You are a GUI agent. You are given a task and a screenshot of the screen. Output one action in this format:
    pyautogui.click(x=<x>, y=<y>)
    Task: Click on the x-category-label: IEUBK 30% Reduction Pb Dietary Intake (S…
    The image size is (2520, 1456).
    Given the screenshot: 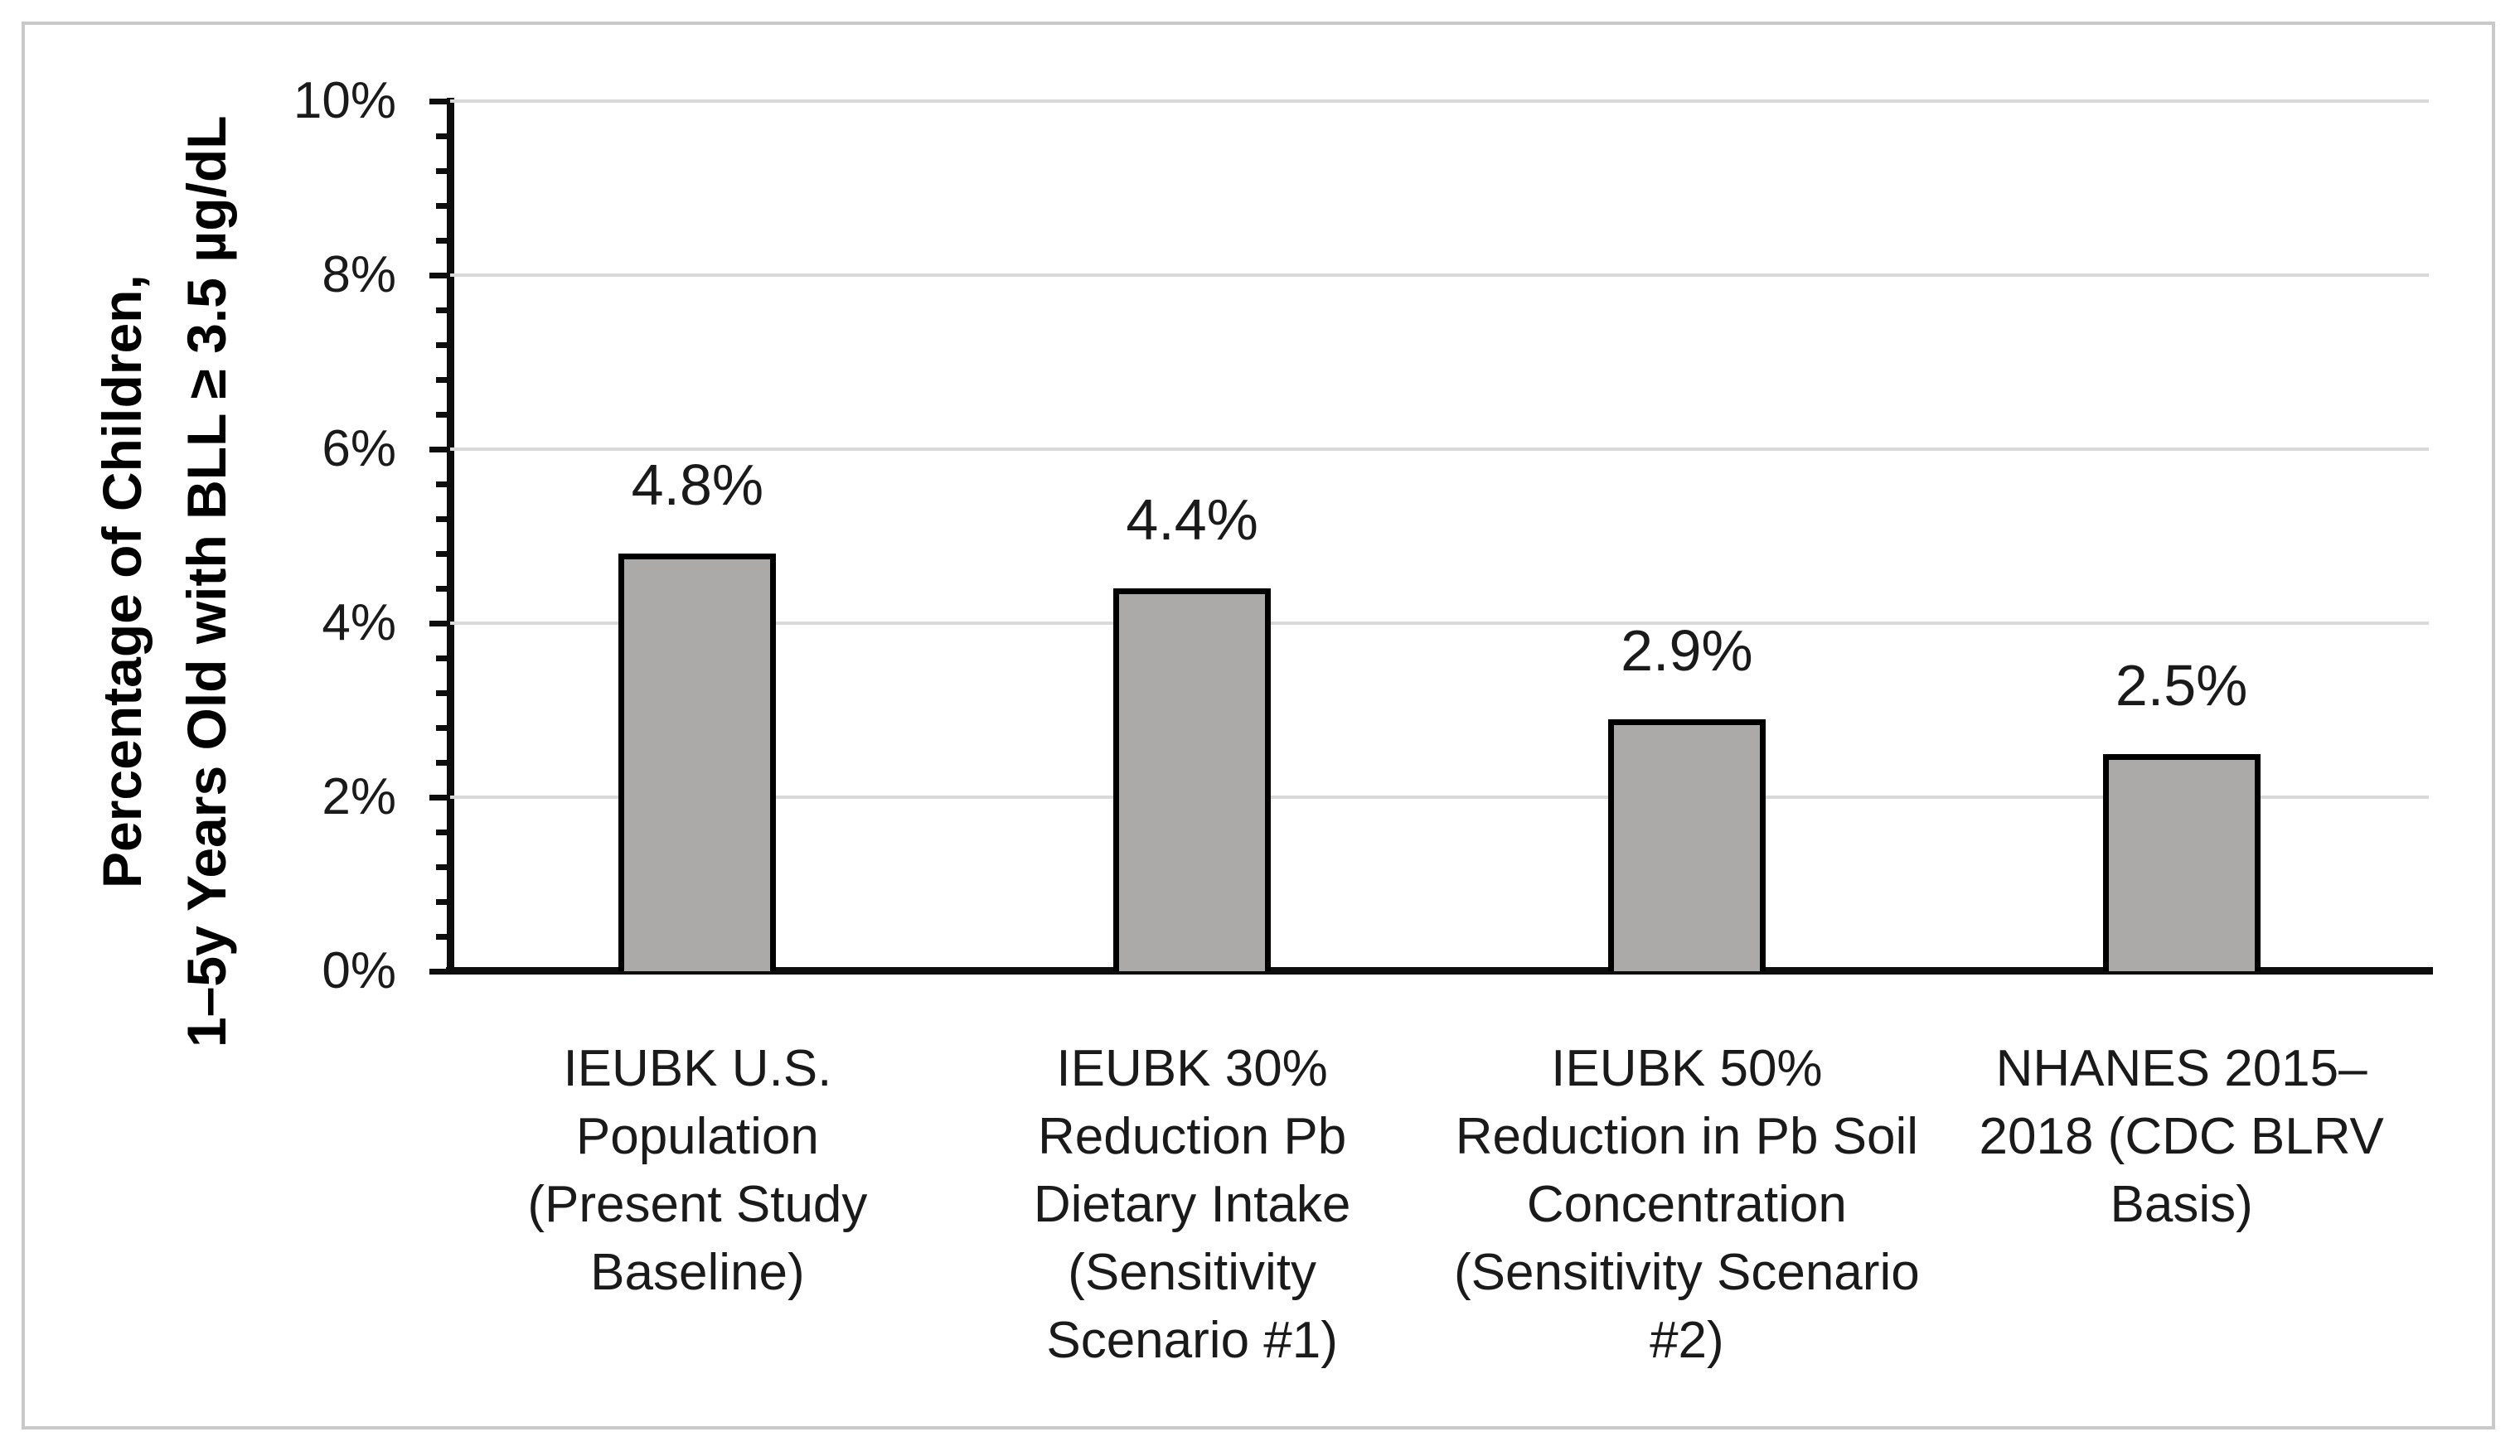 What is the action you would take?
    pyautogui.click(x=1192, y=1204)
    